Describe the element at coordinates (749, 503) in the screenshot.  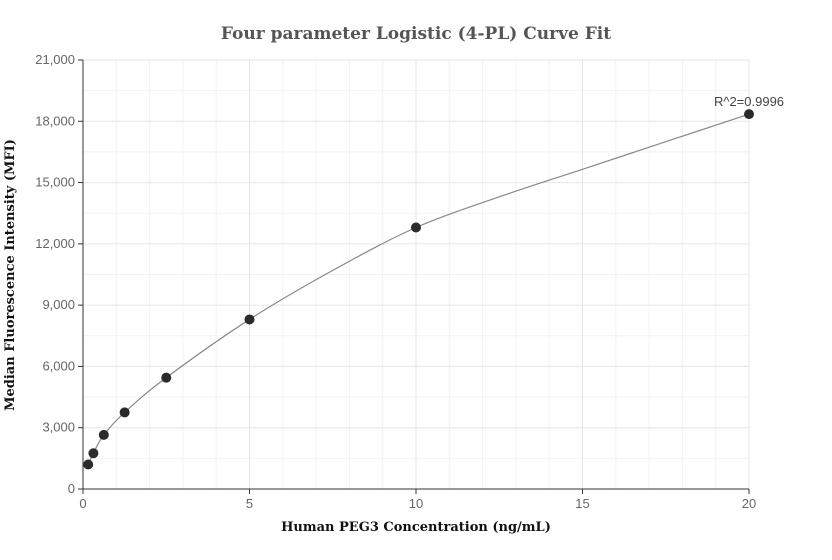
I see `x-tick-label: 20` at that location.